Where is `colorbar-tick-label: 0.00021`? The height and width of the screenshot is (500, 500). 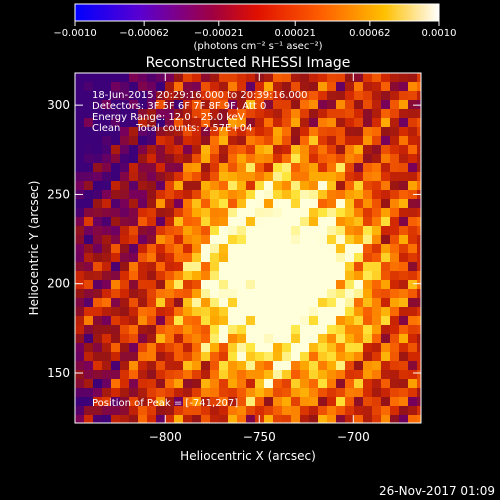 colorbar-tick-label: 0.00021 is located at coordinates (295, 33).